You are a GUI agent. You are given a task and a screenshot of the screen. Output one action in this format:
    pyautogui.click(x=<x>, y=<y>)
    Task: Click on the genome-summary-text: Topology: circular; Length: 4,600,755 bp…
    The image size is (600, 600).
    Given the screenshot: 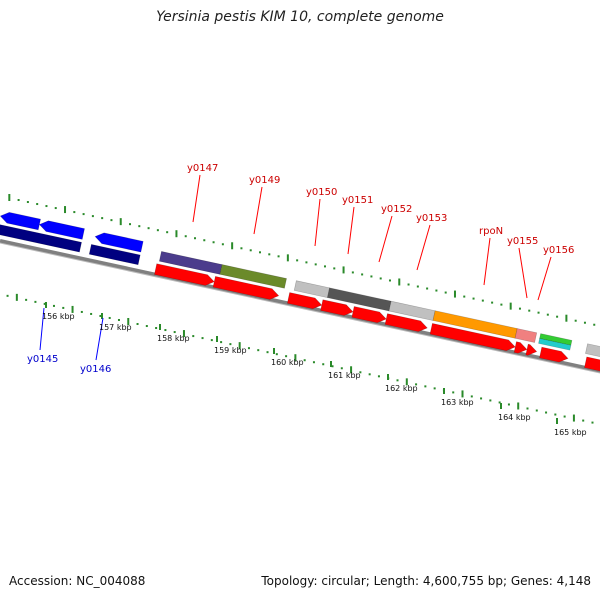 What is the action you would take?
    pyautogui.click(x=426, y=581)
    